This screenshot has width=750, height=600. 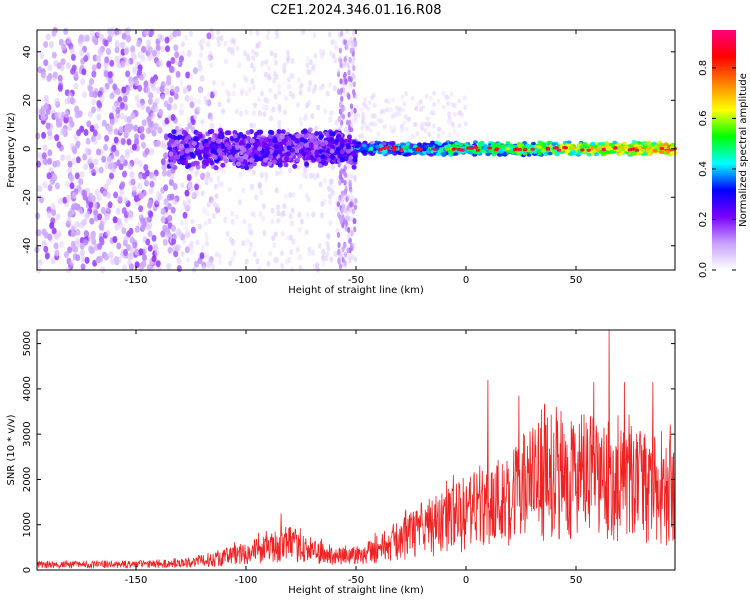 What do you see at coordinates (27, 343) in the screenshot?
I see `y-tick-label: 5000` at bounding box center [27, 343].